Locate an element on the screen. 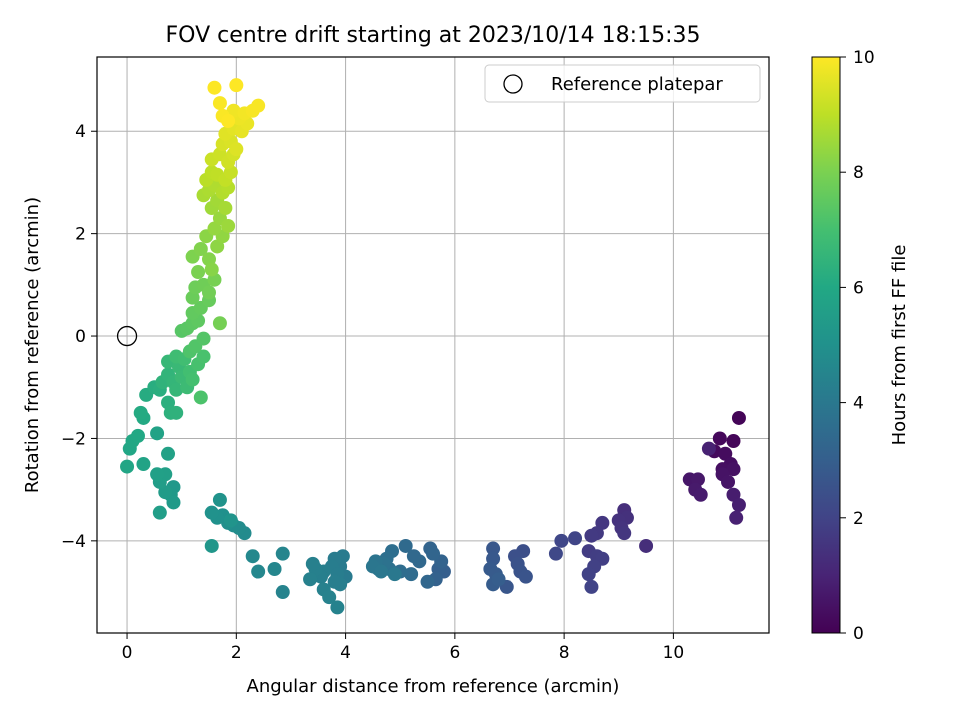  x-tick-label: 10 is located at coordinates (674, 653).